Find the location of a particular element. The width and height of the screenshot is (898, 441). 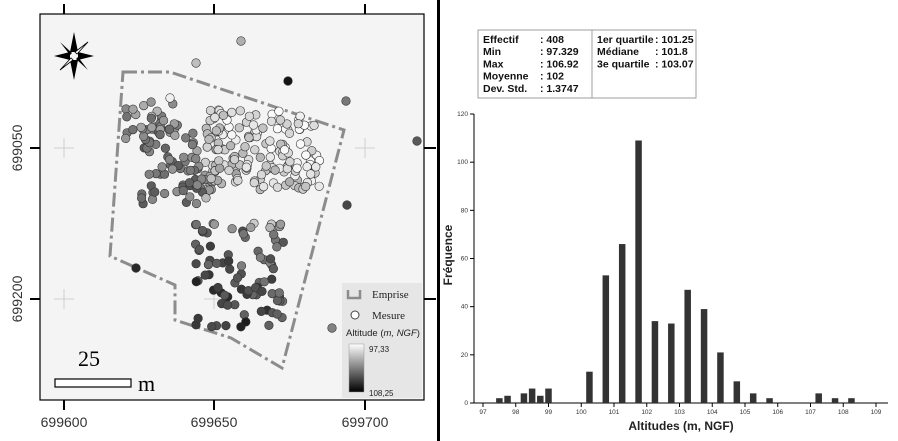

stats-label: Médiane is located at coordinates (618, 52).